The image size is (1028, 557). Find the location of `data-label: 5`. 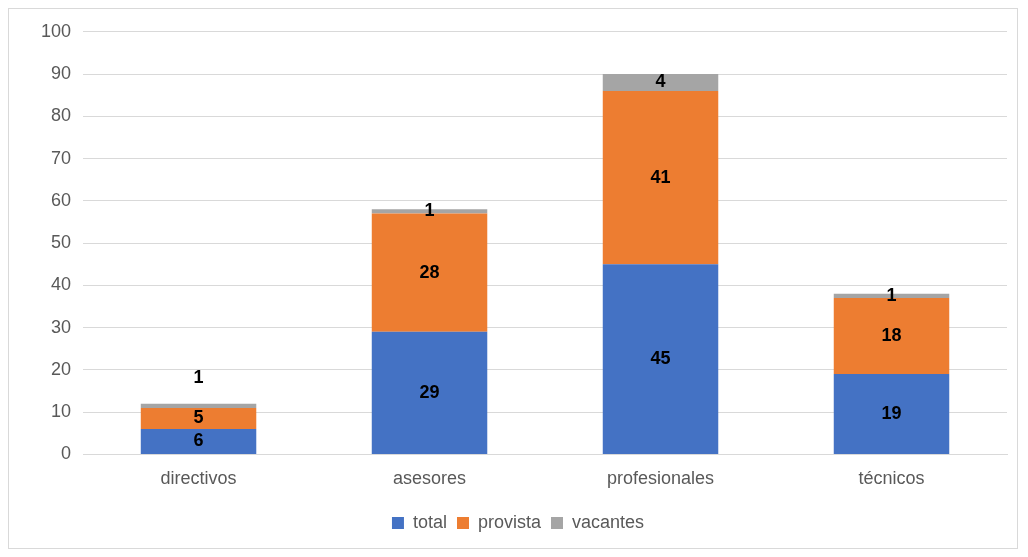

data-label: 5 is located at coordinates (198, 417).